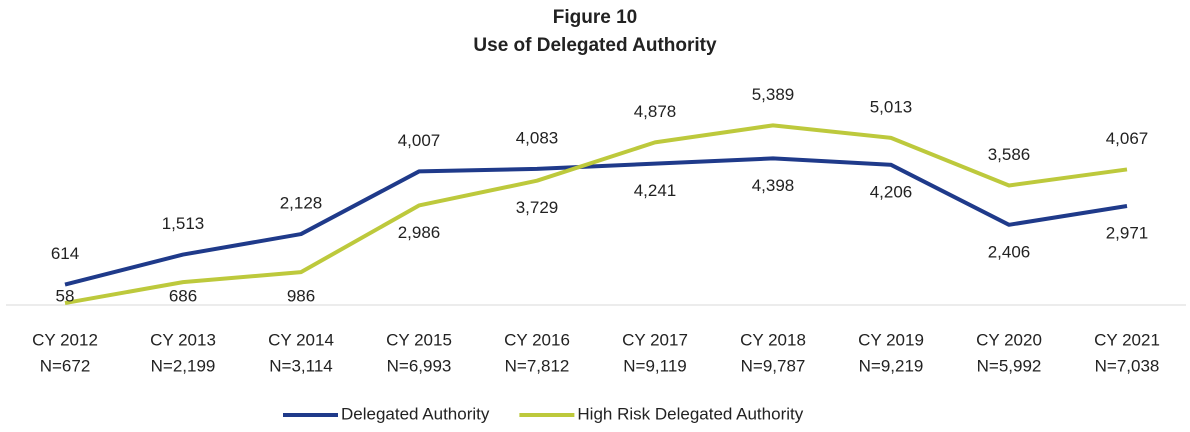 The width and height of the screenshot is (1190, 432). Describe the element at coordinates (1009, 154) in the screenshot. I see `data-label: 3,586` at that location.